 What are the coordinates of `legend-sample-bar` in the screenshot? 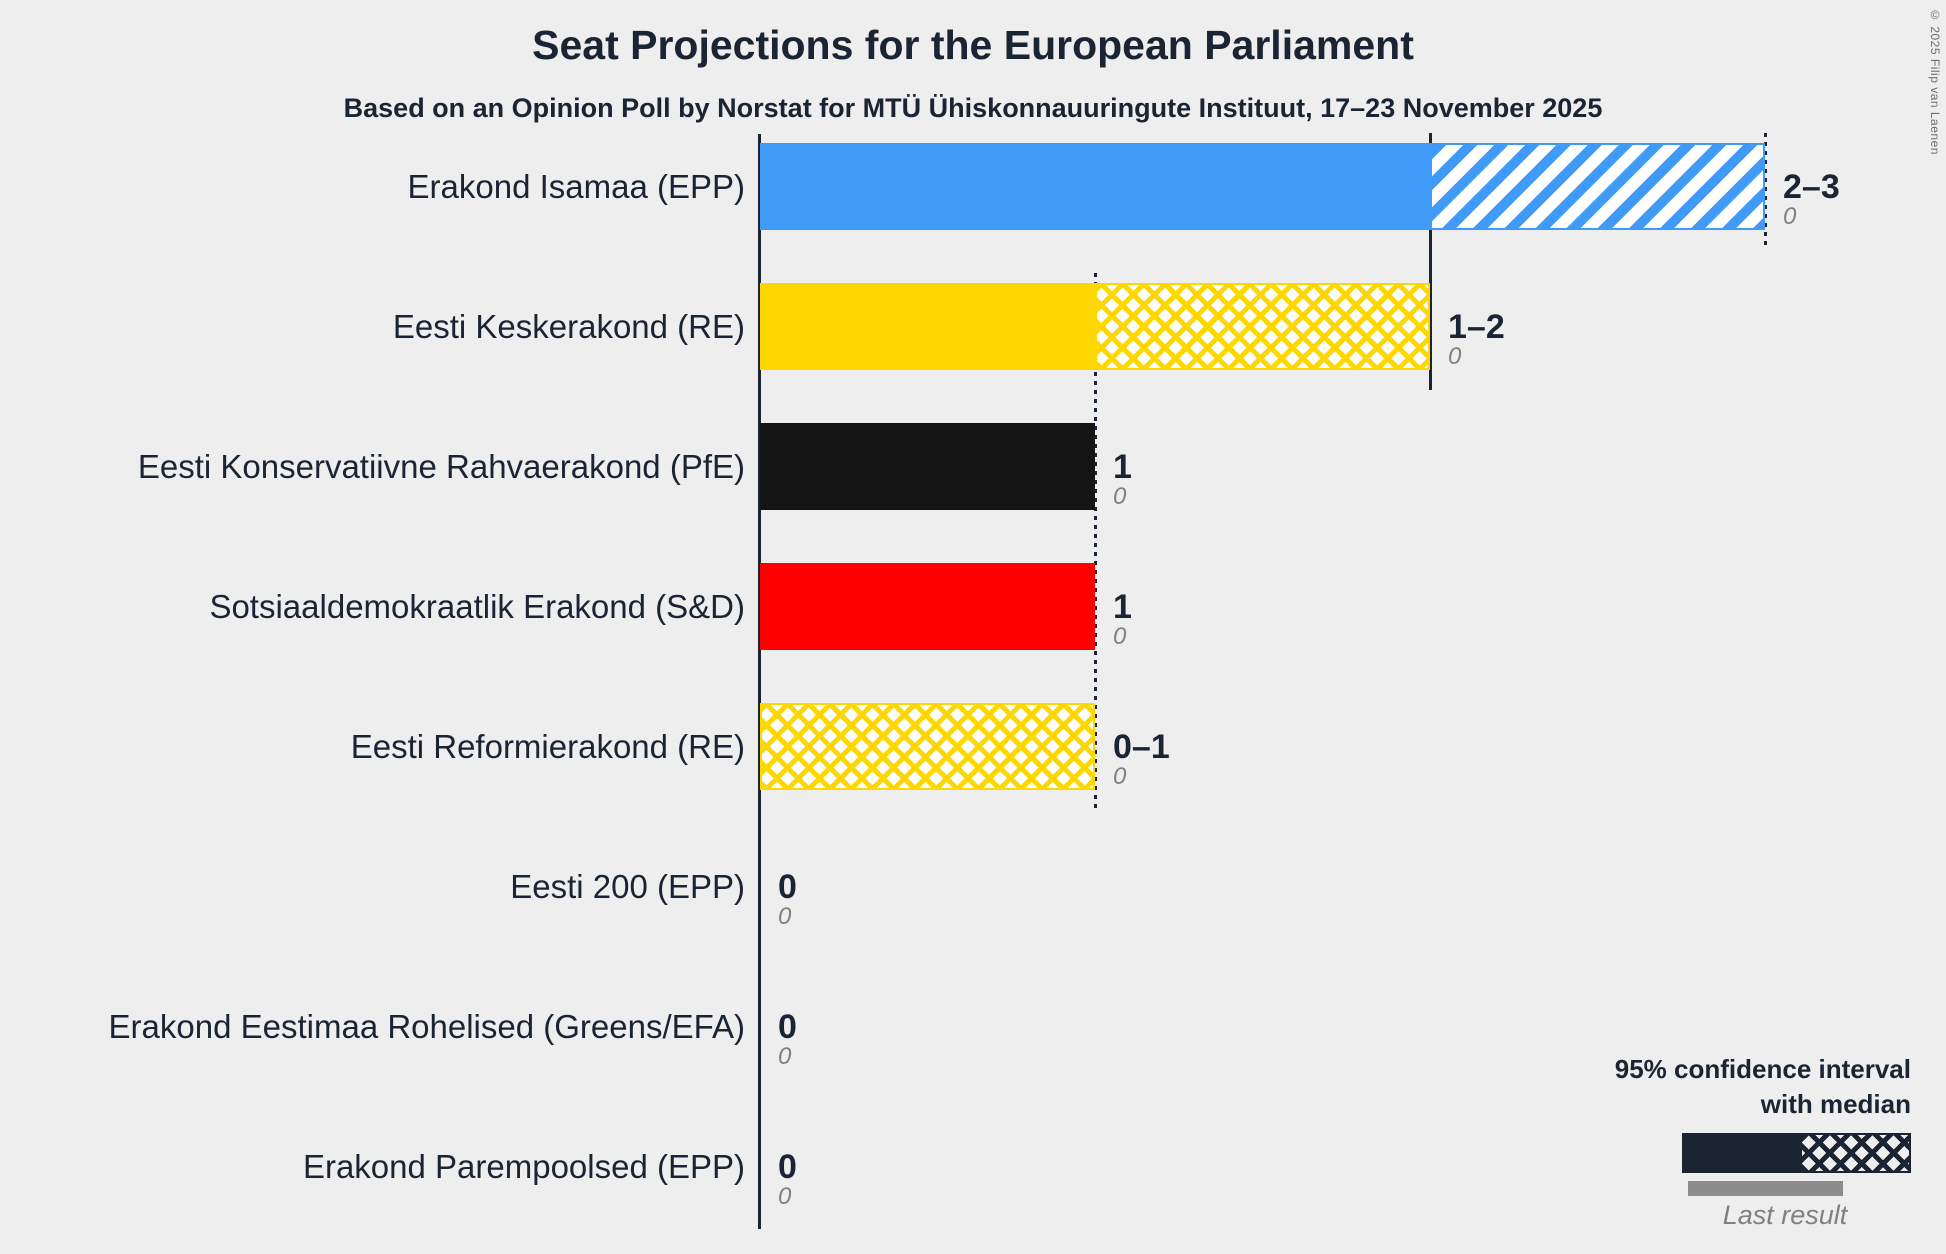 It's located at (1796, 1153).